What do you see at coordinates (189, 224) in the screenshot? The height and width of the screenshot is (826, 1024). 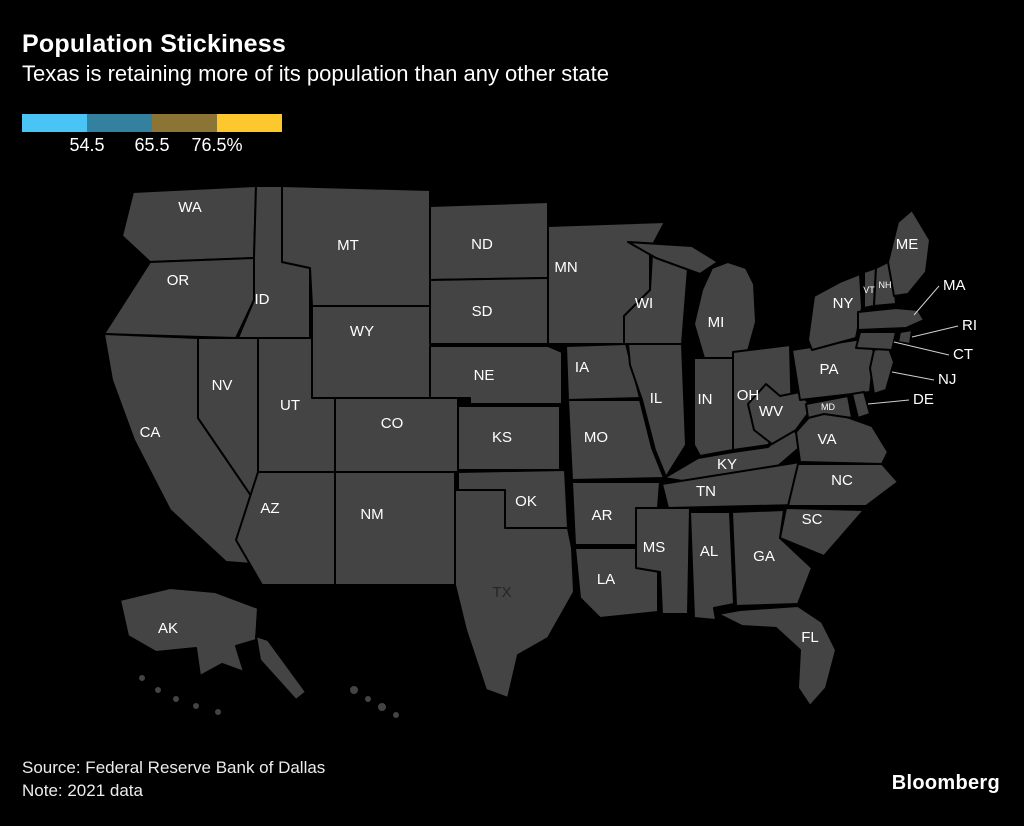 I see `state-wa` at bounding box center [189, 224].